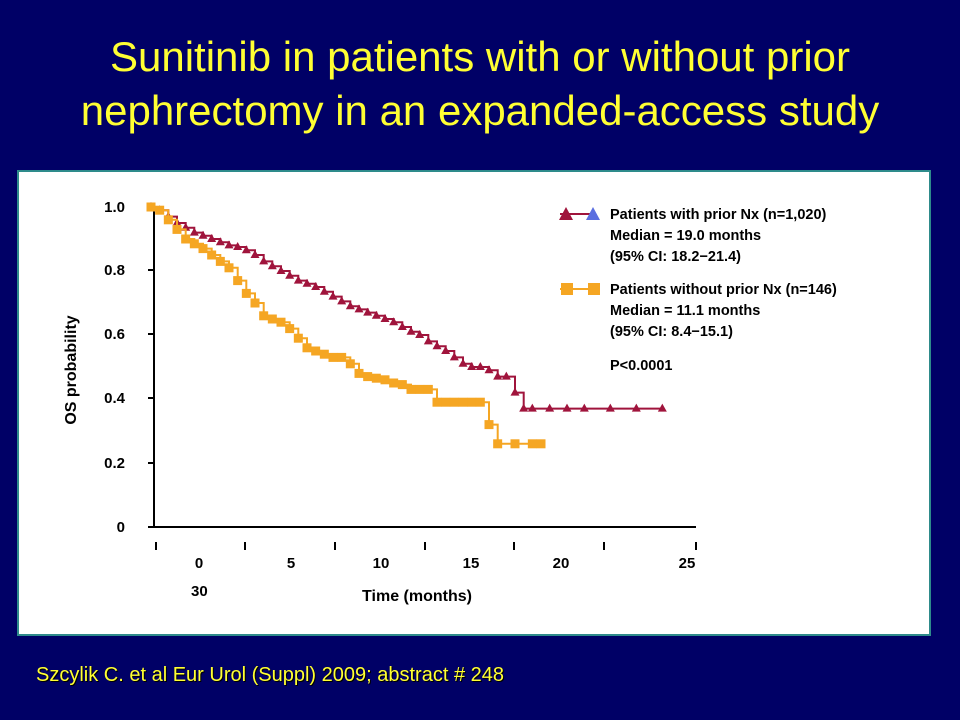  I want to click on legend-with-nx-line1: Patients with prior Nx (n=1,020), so click(718, 215).